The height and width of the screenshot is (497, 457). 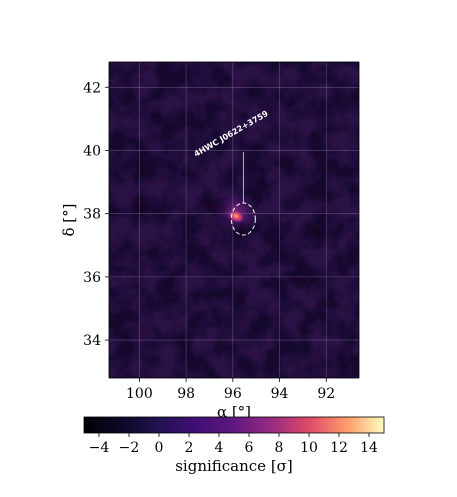 I want to click on colorbar-tick-label: 2, so click(x=189, y=448).